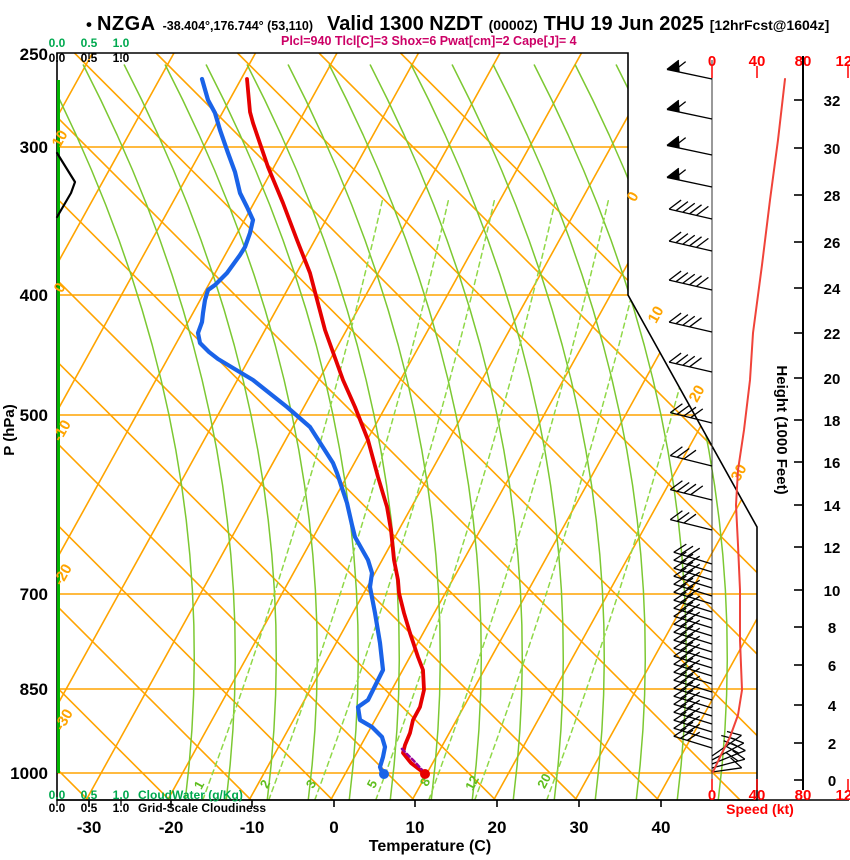  What do you see at coordinates (34, 594) in the screenshot?
I see `svg-text: 700` at bounding box center [34, 594].